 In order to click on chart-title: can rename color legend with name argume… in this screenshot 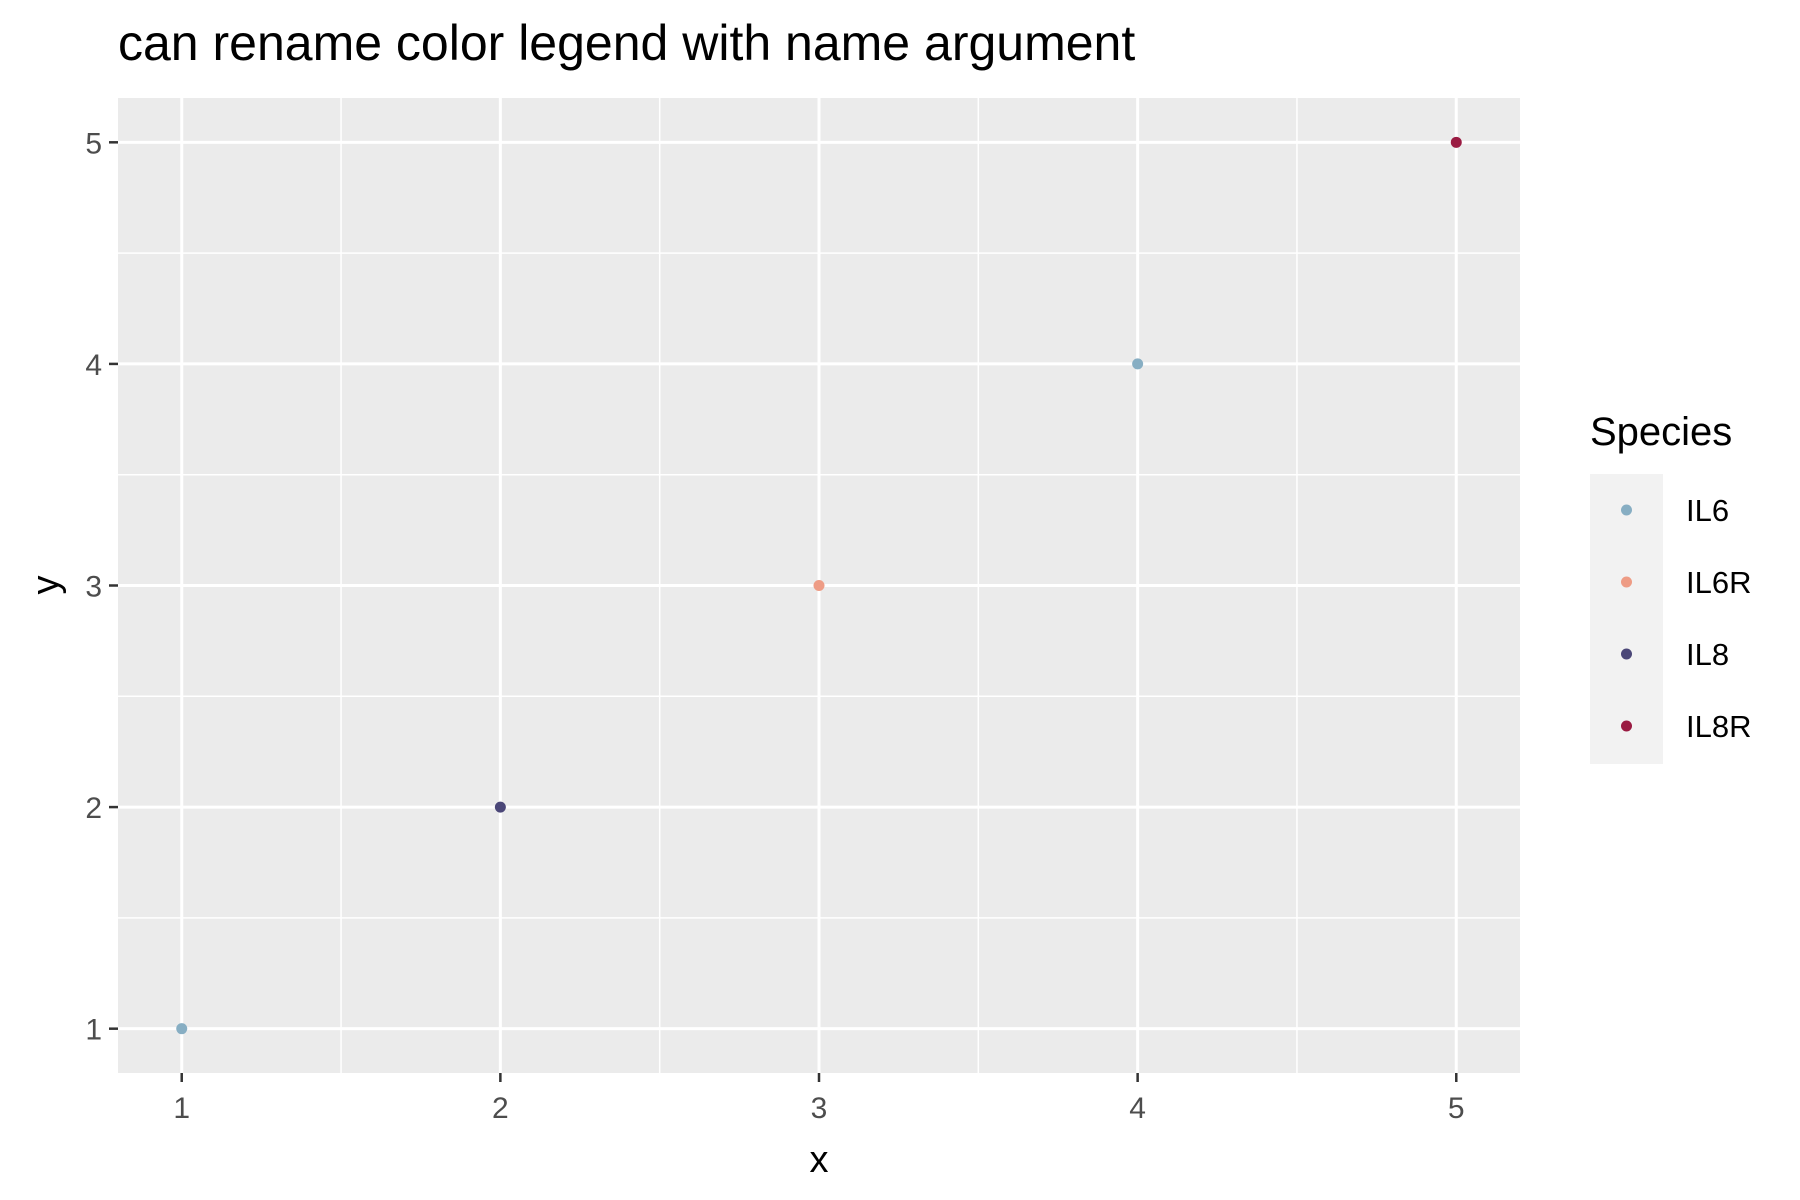, I will do `click(626, 43)`.